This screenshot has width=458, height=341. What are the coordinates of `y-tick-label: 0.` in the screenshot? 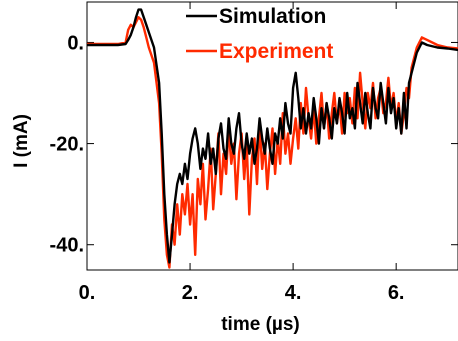 It's located at (75, 43).